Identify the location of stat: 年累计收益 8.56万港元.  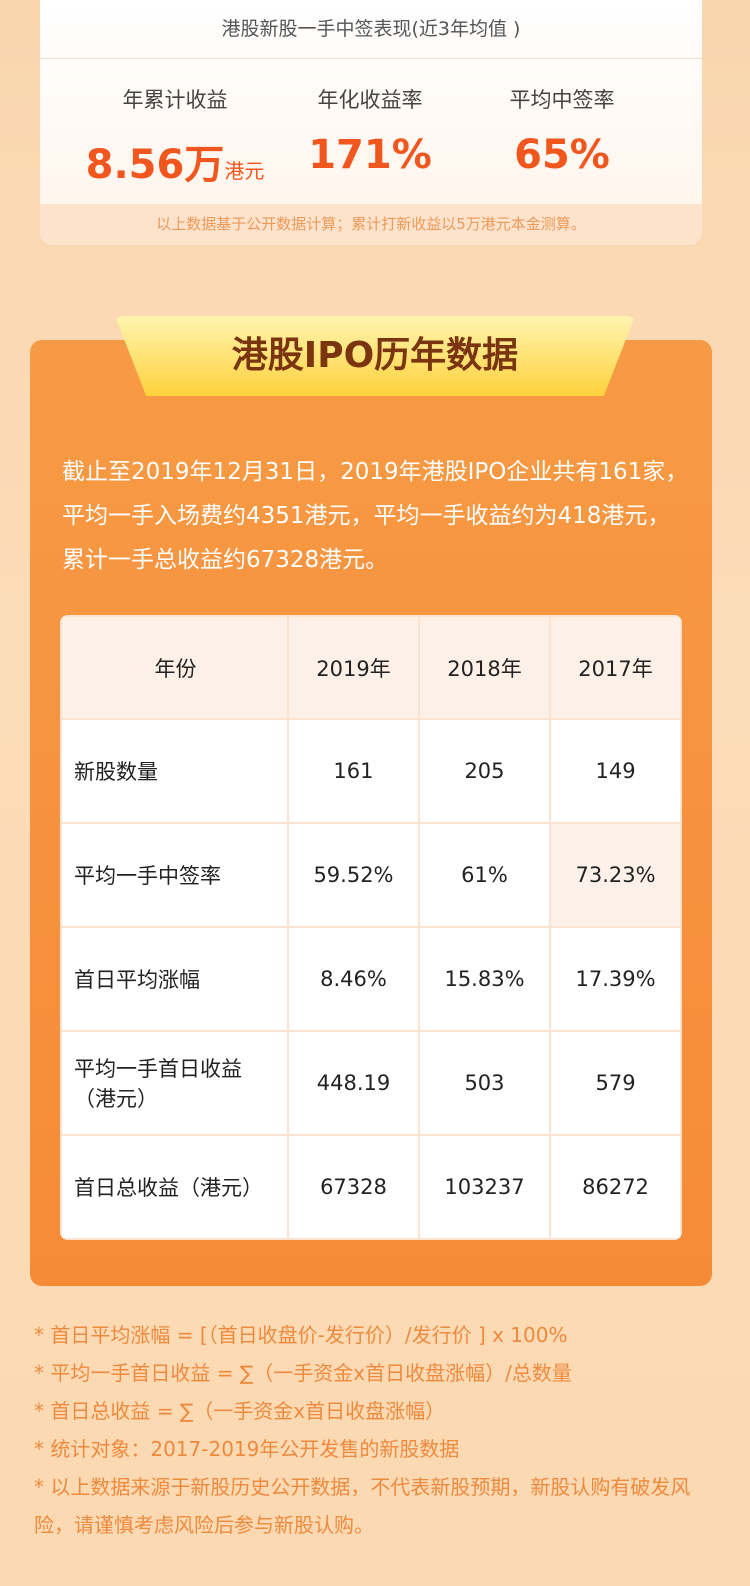
(175, 137).